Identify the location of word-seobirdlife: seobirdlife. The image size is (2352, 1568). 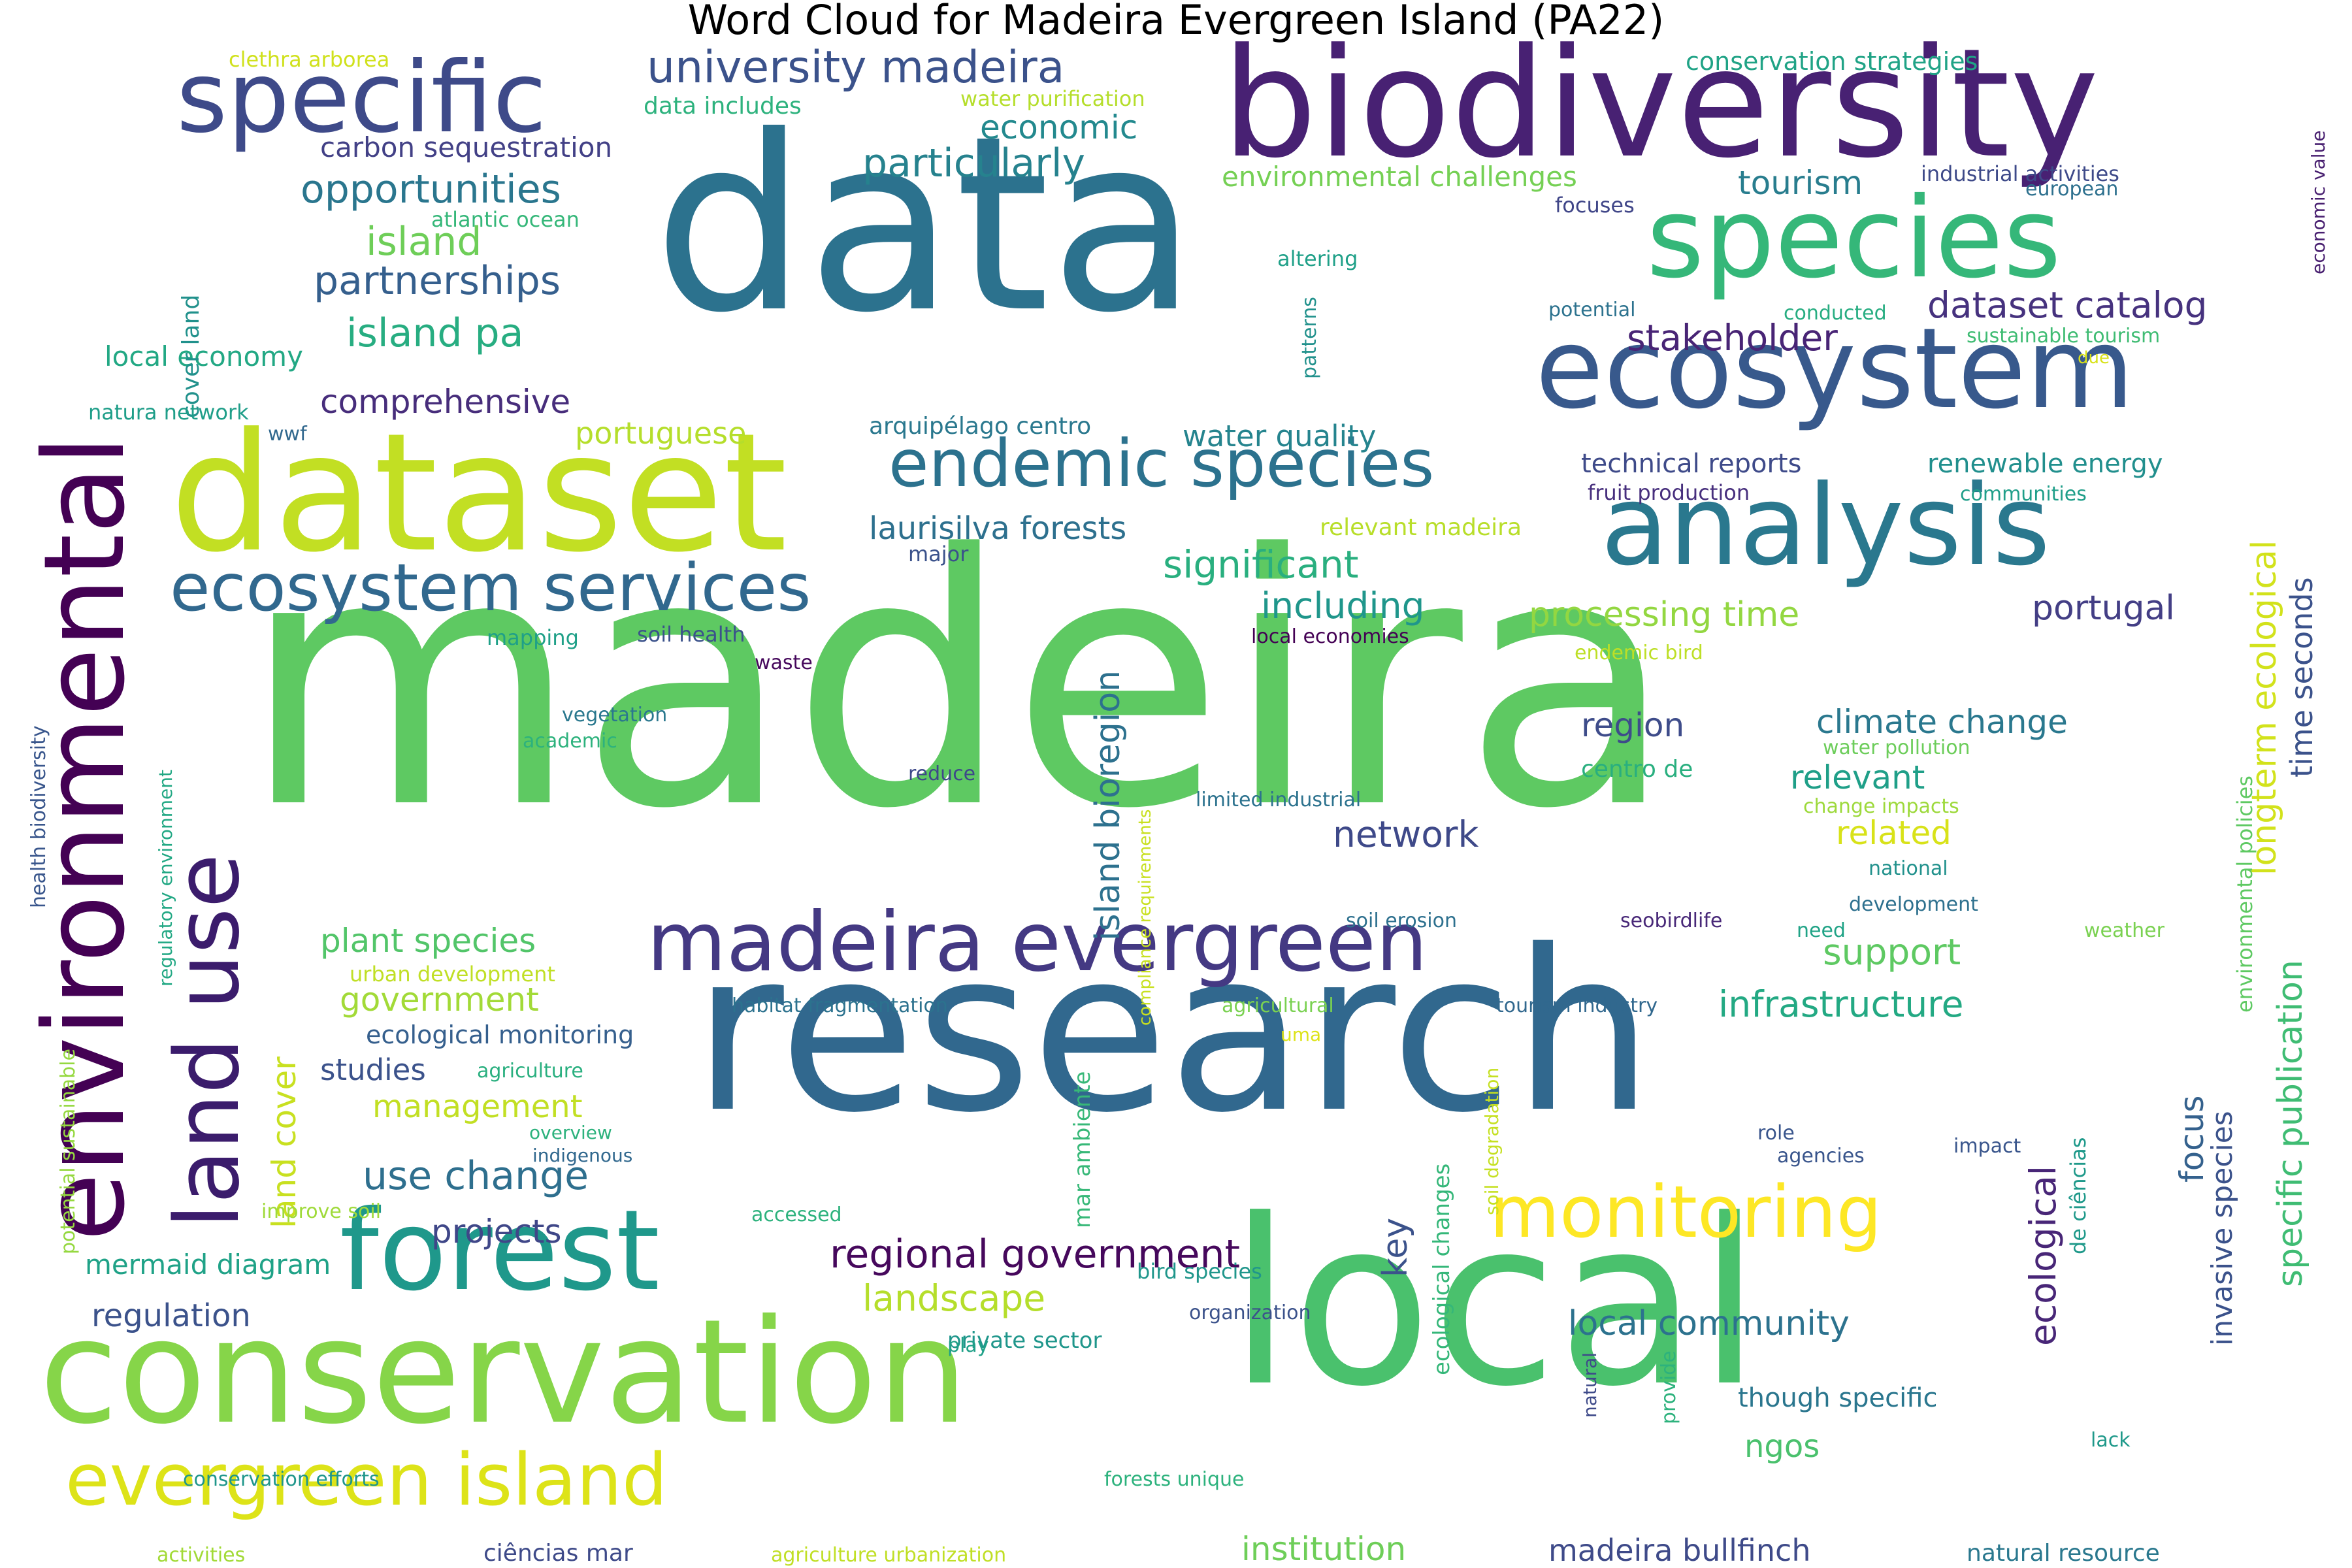
(1671, 920).